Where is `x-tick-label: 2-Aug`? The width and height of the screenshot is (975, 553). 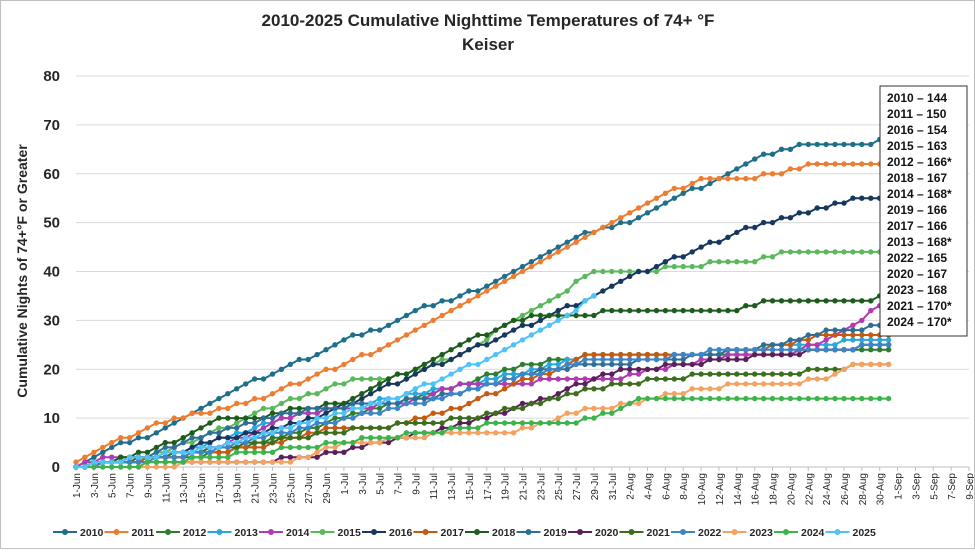
x-tick-label: 2-Aug is located at coordinates (631, 486).